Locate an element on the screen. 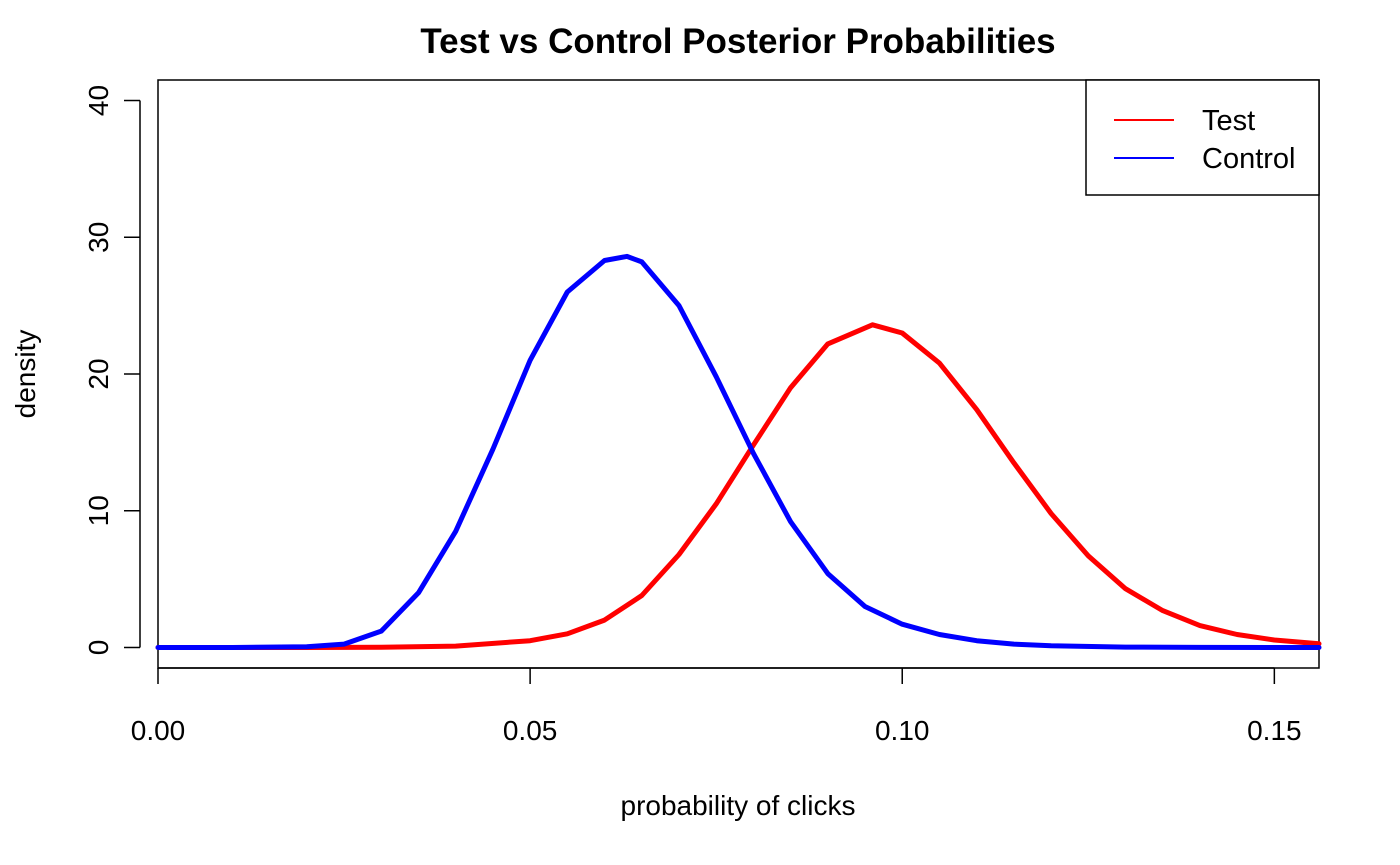  legend-label-test: Test is located at coordinates (1228, 121).